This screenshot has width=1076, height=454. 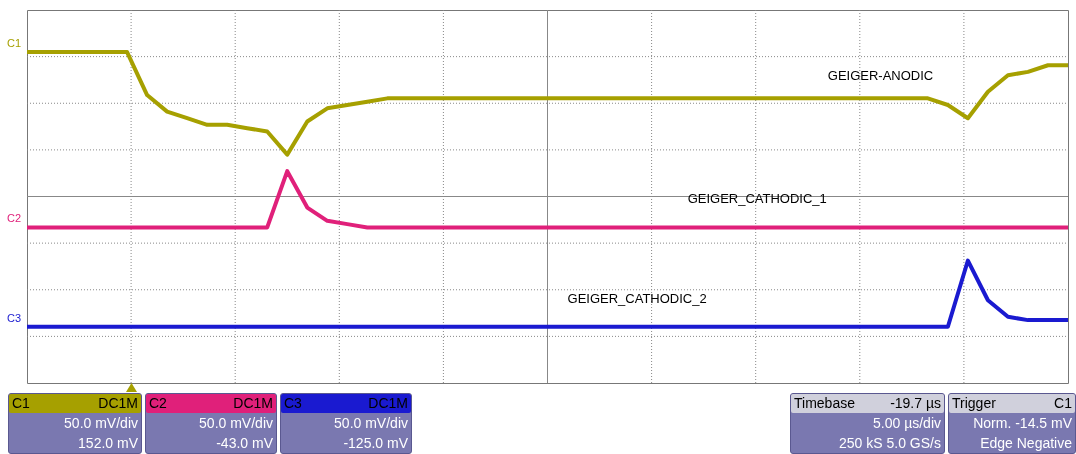 I want to click on text: C2, so click(x=13, y=218).